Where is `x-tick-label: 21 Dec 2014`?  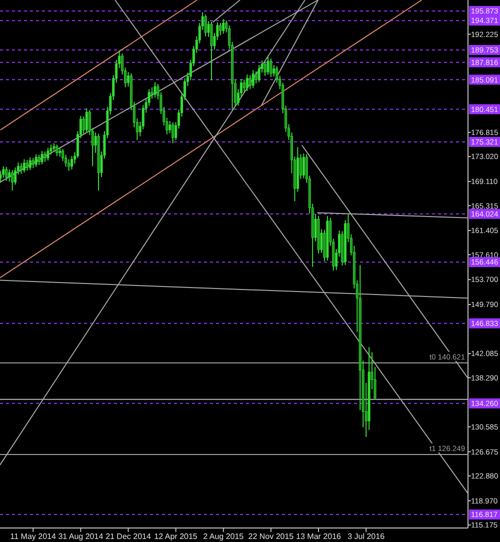
x-tick-label: 21 Dec 2014 is located at coordinates (129, 536).